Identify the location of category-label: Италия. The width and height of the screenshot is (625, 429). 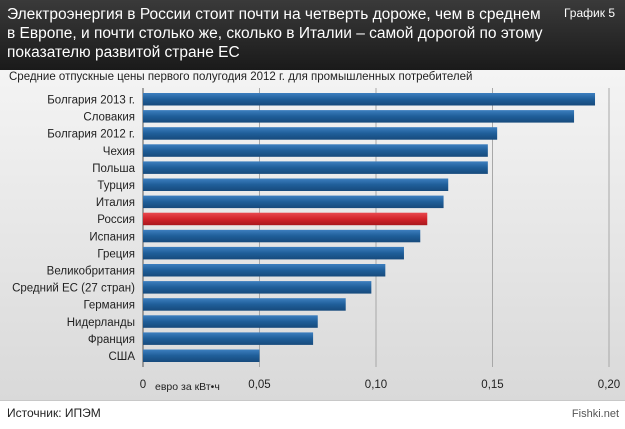
(115, 203).